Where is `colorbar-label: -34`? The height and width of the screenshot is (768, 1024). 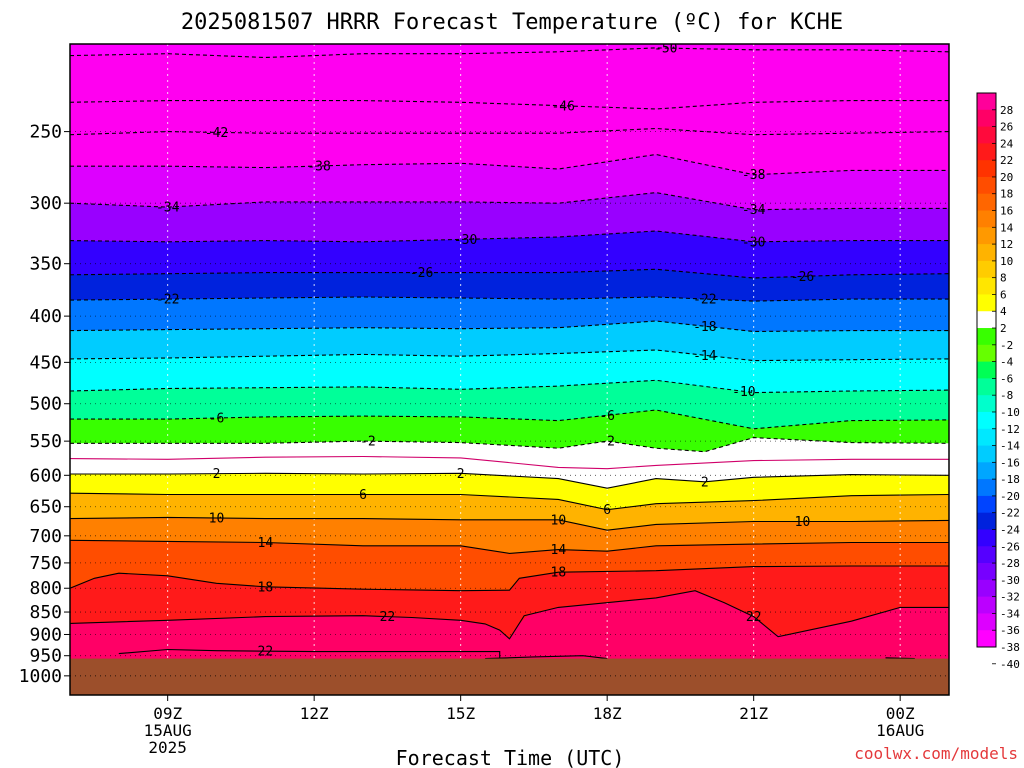 colorbar-label: -34 is located at coordinates (1010, 613).